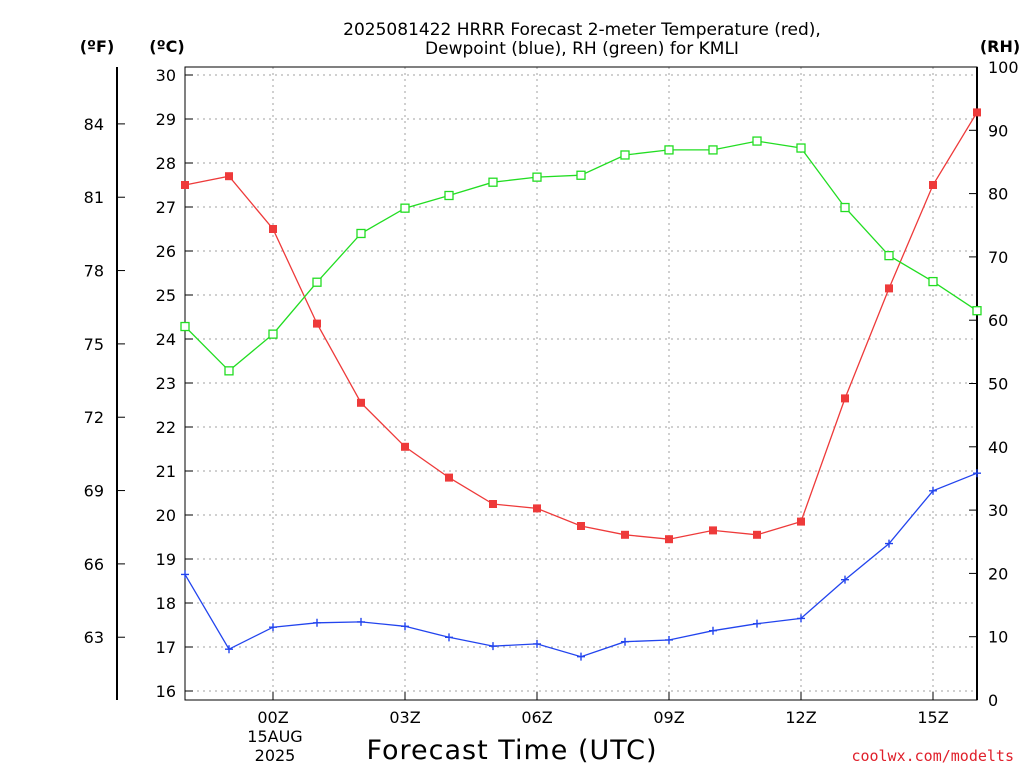  I want to click on fahrenheit-tick-label: 78, so click(94, 271).